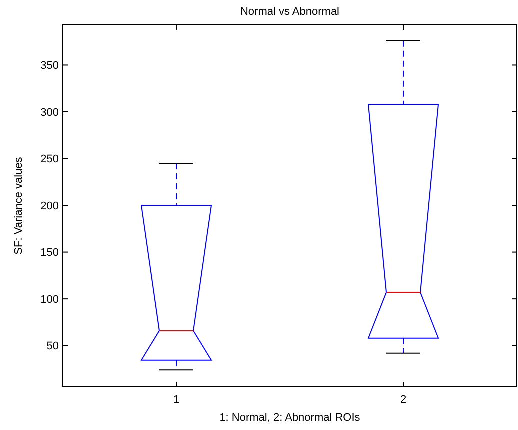 This screenshot has height=430, width=518. Describe the element at coordinates (19, 205) in the screenshot. I see `y-axis-title: SF: Variance values` at that location.